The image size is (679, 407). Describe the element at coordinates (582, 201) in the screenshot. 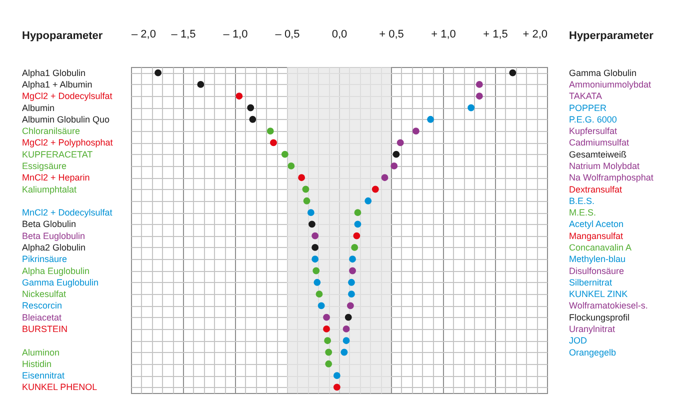

I see `y2-tick-label: B.E.S.` at that location.